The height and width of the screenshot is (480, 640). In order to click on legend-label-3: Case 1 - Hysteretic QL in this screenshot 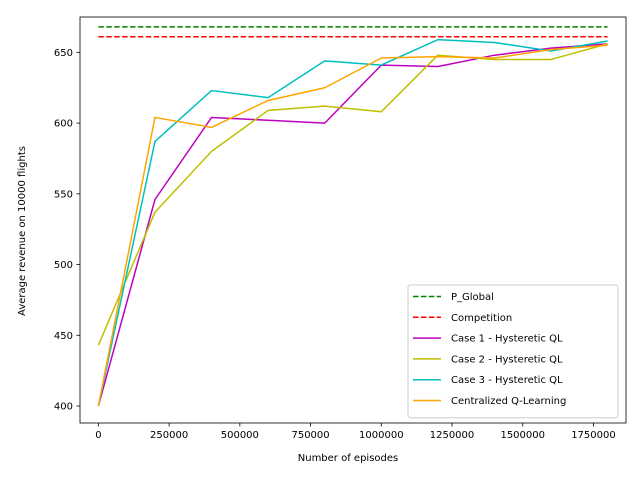, I will do `click(507, 339)`.